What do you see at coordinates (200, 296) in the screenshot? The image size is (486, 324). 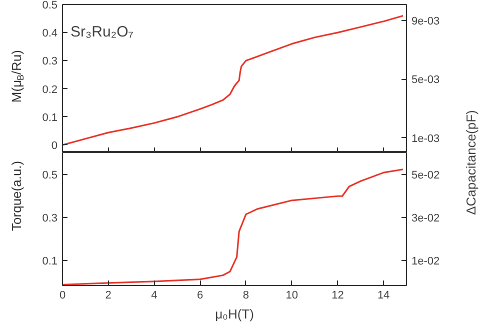 I see `x-tick-label: 6` at bounding box center [200, 296].